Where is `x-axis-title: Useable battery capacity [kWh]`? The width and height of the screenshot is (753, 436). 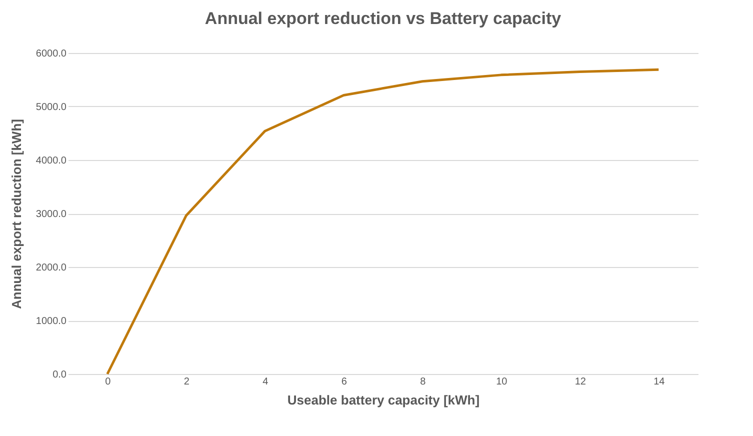
x-axis-title: Useable battery capacity [kWh] is located at coordinates (383, 400).